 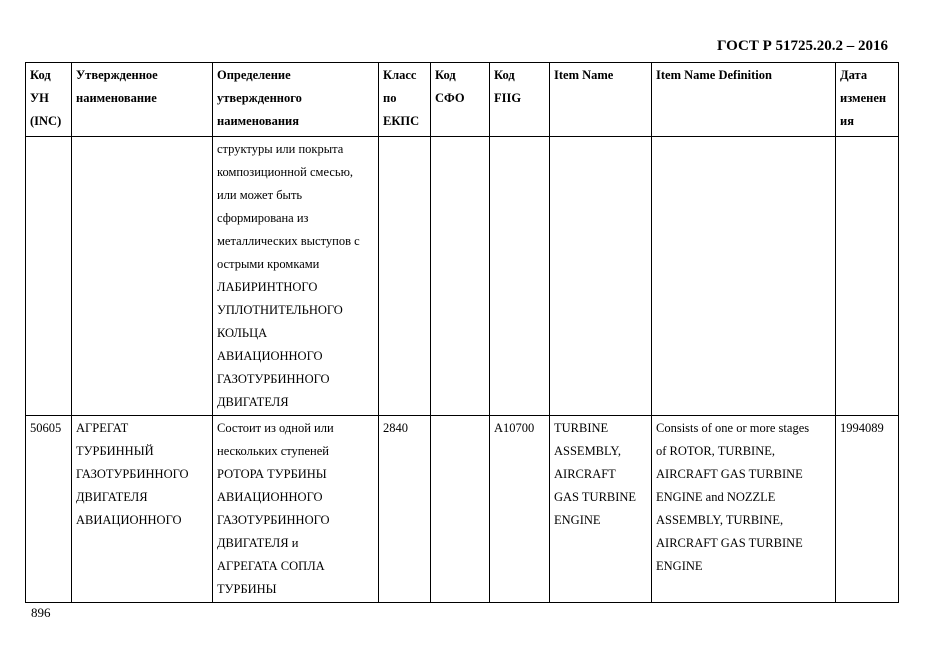 What do you see at coordinates (280, 310) in the screenshot?
I see `text-line: УПЛОТНИТЕЛЬНОГО` at bounding box center [280, 310].